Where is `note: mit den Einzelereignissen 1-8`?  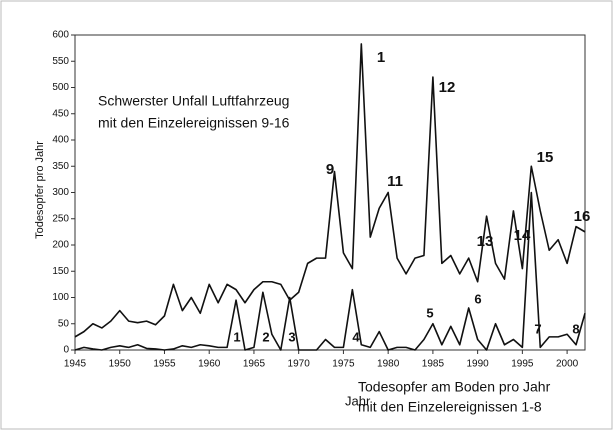 note: mit den Einzelereignissen 1-8 is located at coordinates (450, 407).